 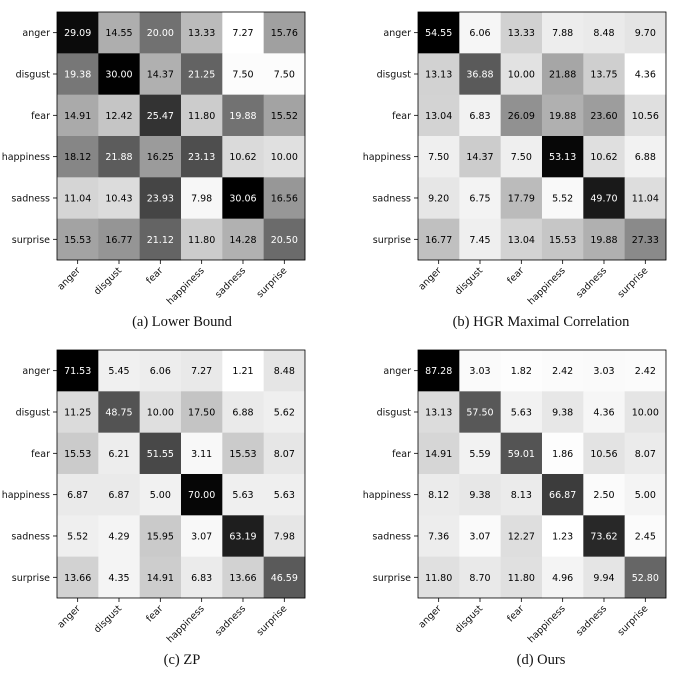 What do you see at coordinates (479, 198) in the screenshot?
I see `cell-value-label: 6.75` at bounding box center [479, 198].